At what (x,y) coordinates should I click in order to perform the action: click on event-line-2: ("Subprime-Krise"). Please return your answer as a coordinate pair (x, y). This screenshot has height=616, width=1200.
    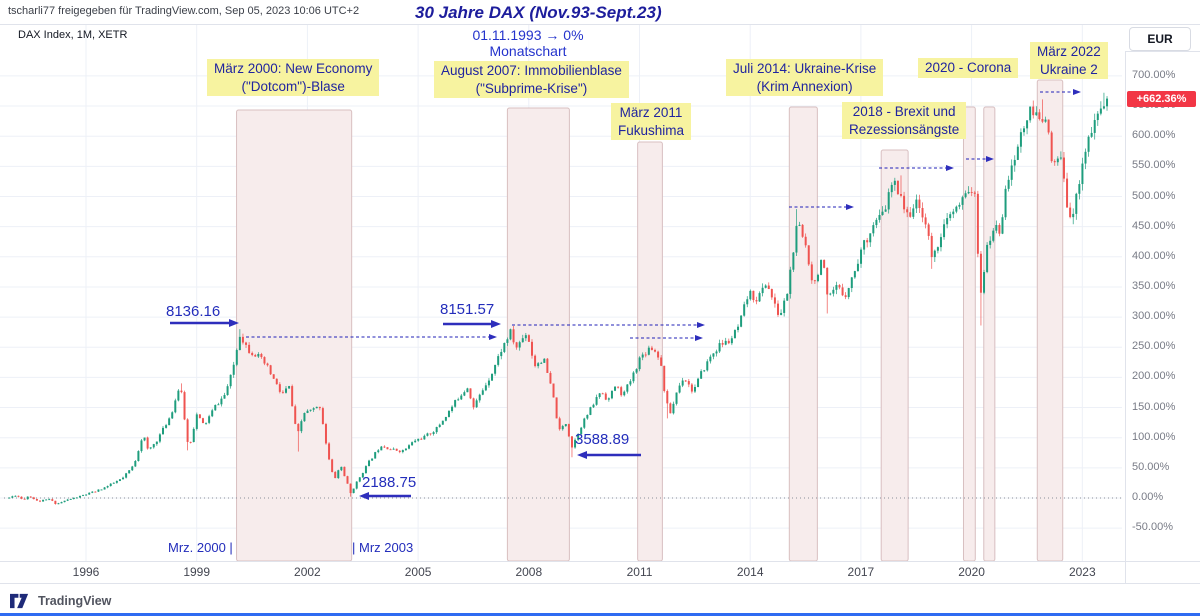
    Looking at the image, I should click on (531, 88).